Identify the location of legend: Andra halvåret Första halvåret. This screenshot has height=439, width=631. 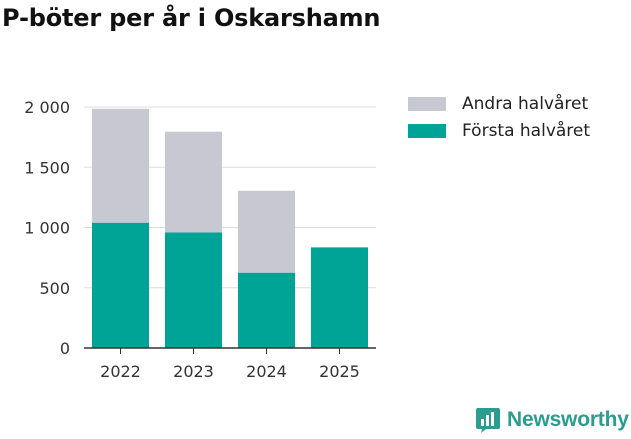
(499, 117).